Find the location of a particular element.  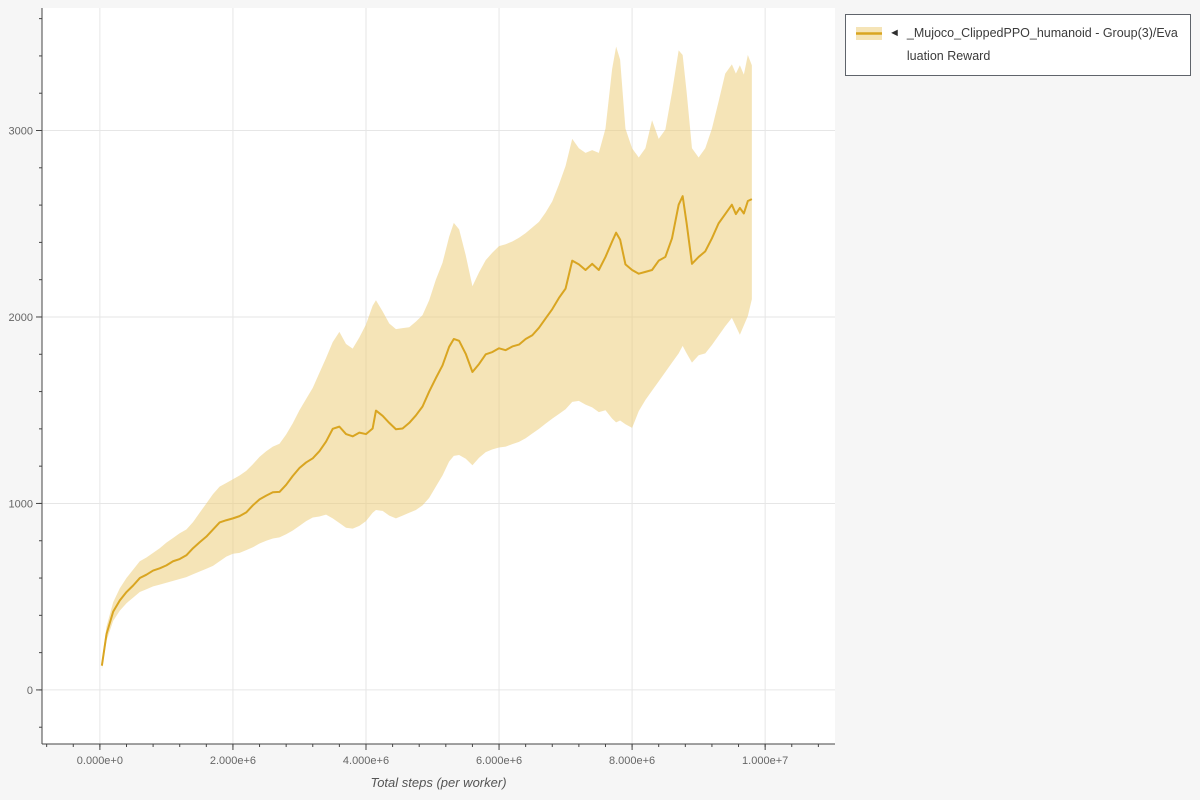

y-tick-label: 0 is located at coordinates (30, 691).